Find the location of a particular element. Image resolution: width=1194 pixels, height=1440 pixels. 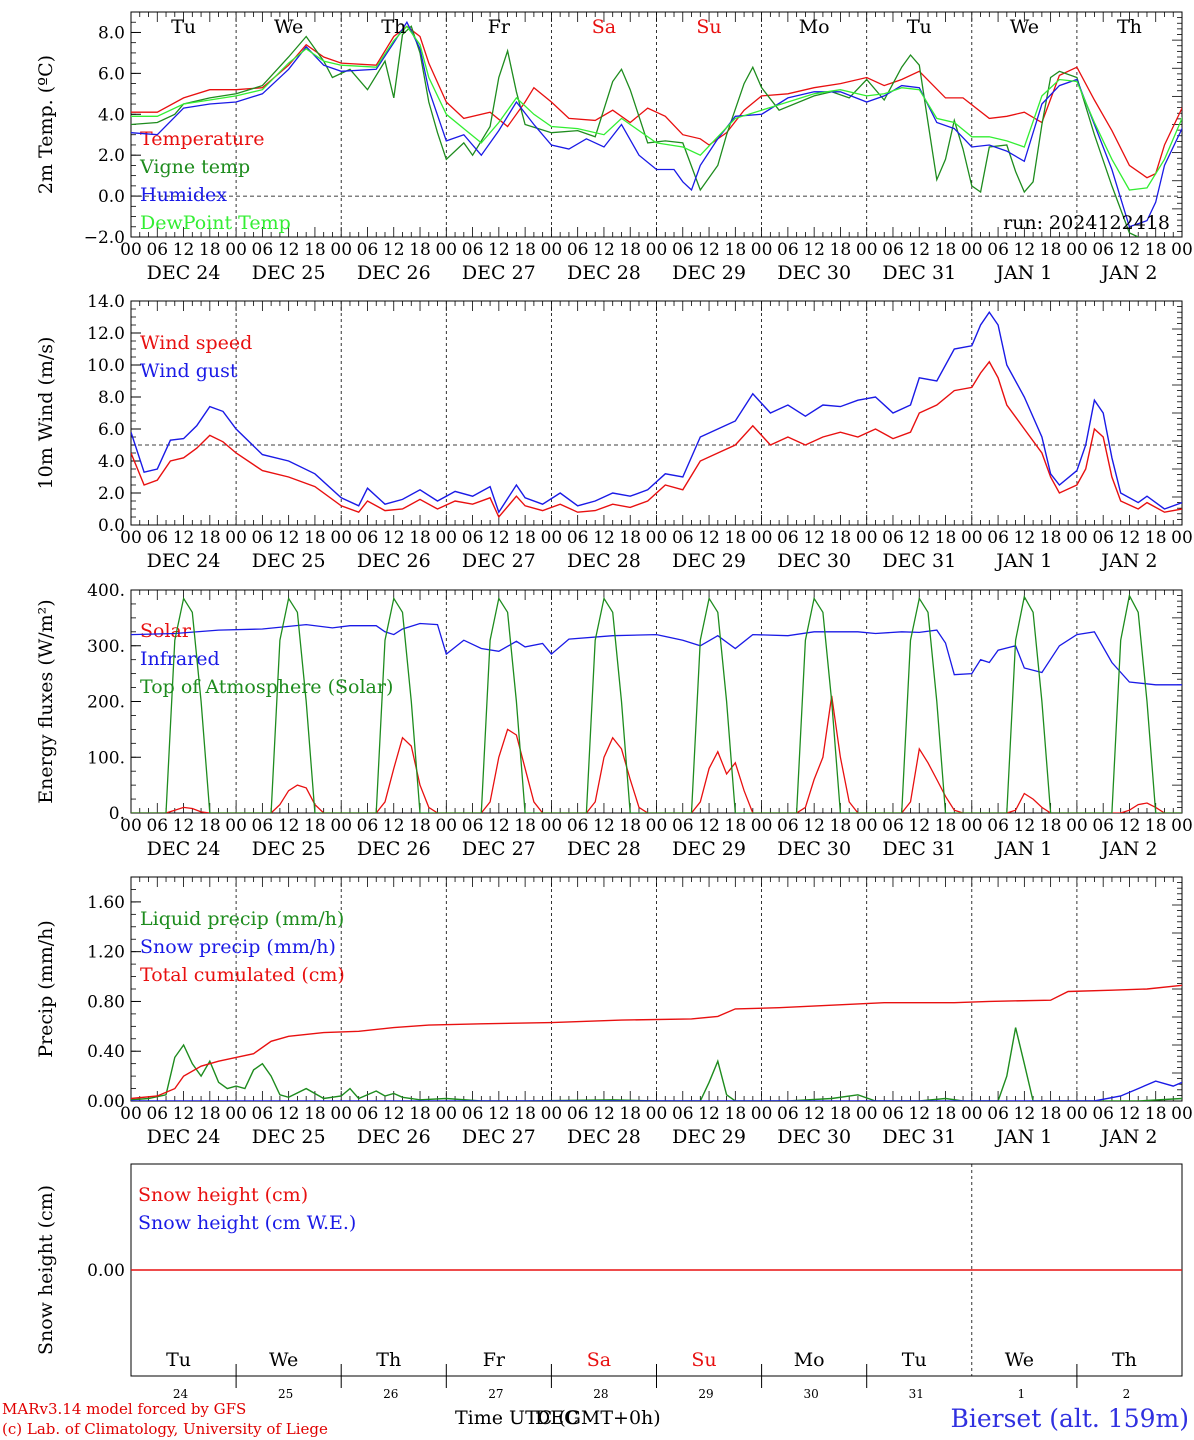

y-tick-label: 6.0 is located at coordinates (111, 430).